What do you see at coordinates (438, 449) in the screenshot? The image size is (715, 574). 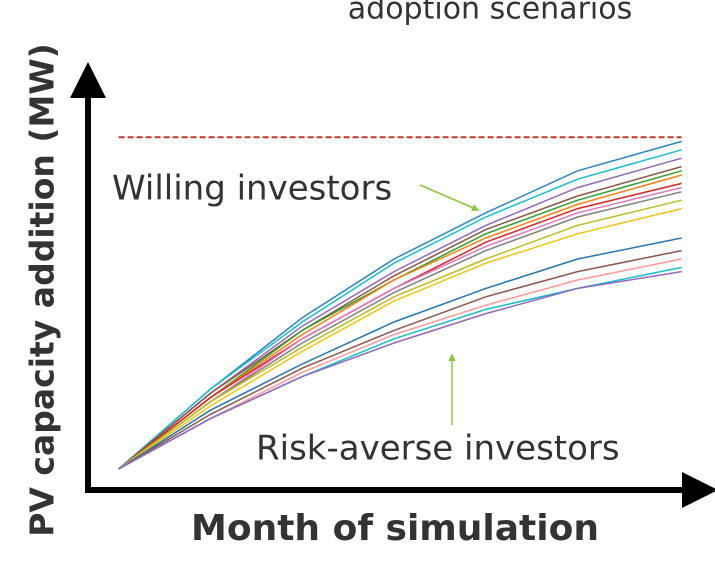 I see `annotation: Risk-averse investors` at bounding box center [438, 449].